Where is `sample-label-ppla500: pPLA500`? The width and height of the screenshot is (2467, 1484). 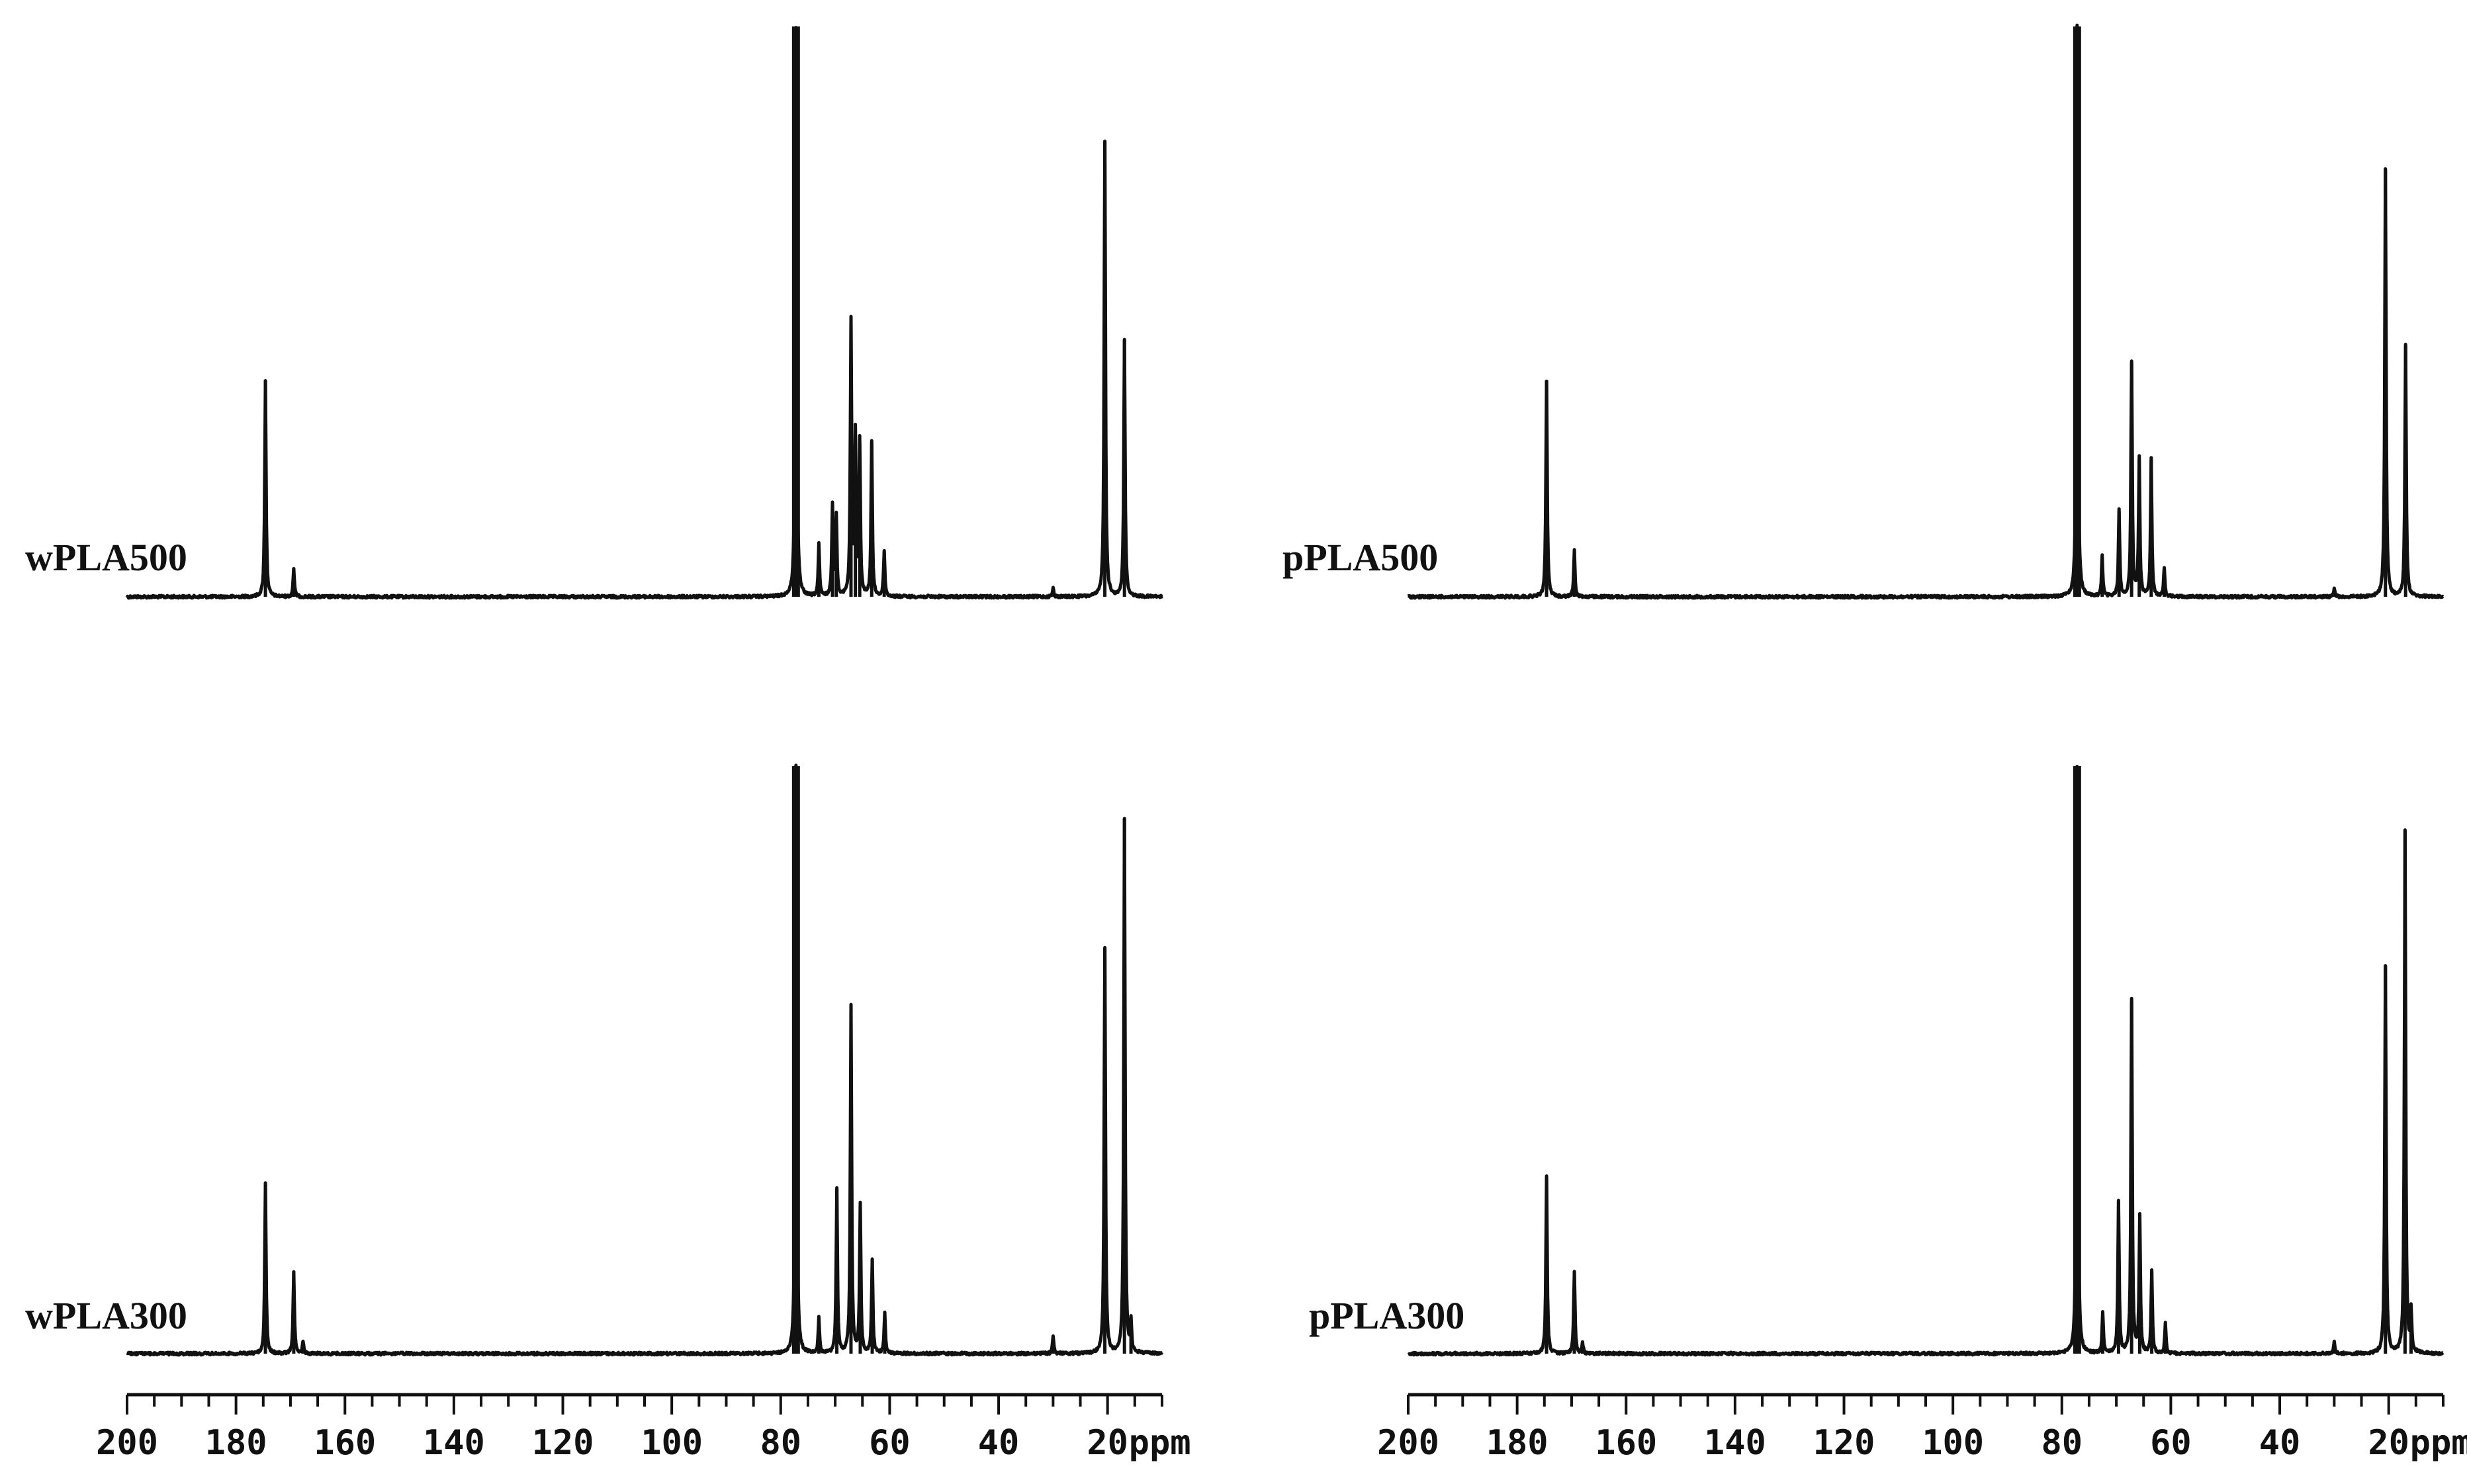 sample-label-ppla500: pPLA500 is located at coordinates (1360, 557).